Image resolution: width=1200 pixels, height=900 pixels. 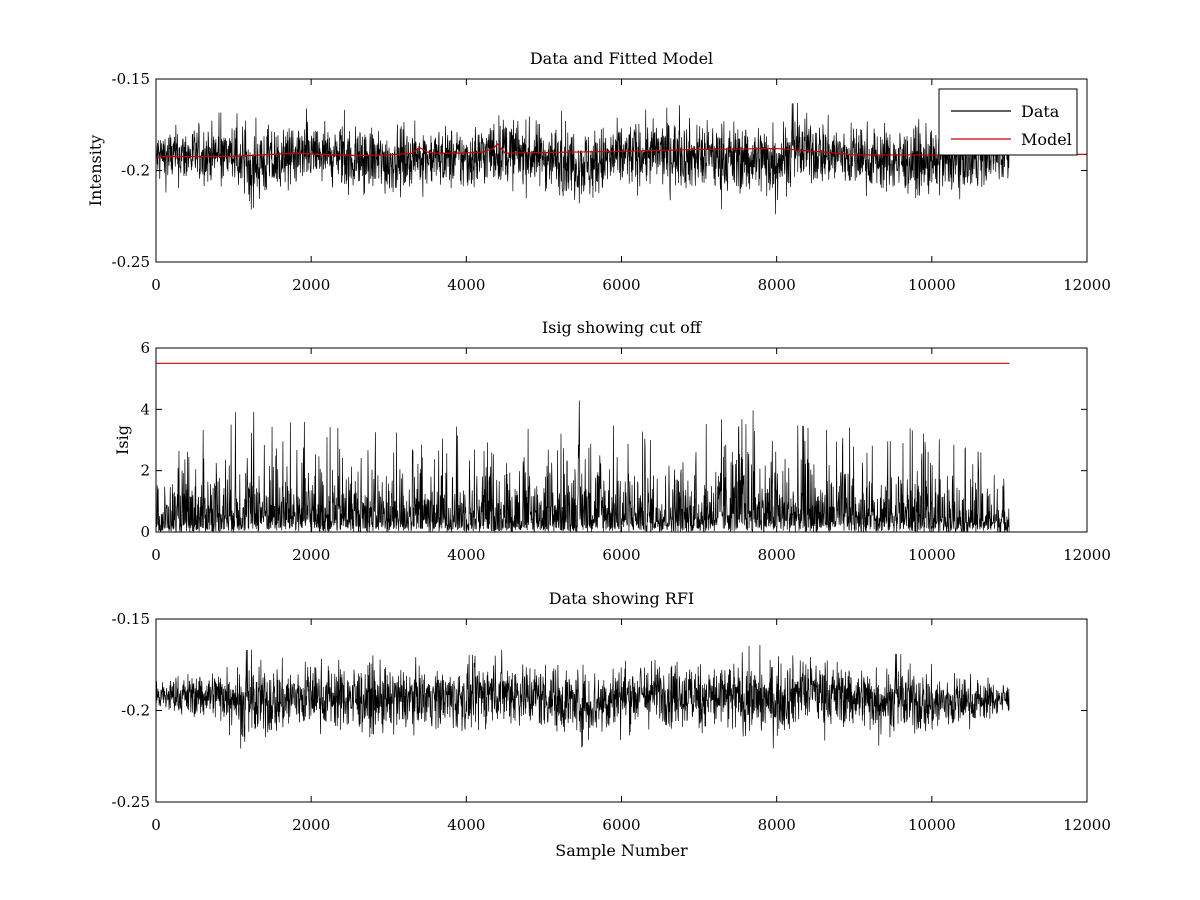 What do you see at coordinates (621, 58) in the screenshot?
I see `chart-title: Data and Fitted Model` at bounding box center [621, 58].